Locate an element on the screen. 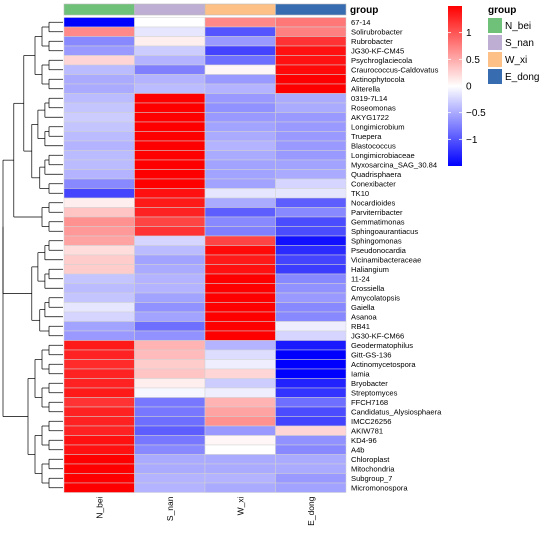 The width and height of the screenshot is (550, 553). row-label: Gitt-GS-136 is located at coordinates (371, 354).